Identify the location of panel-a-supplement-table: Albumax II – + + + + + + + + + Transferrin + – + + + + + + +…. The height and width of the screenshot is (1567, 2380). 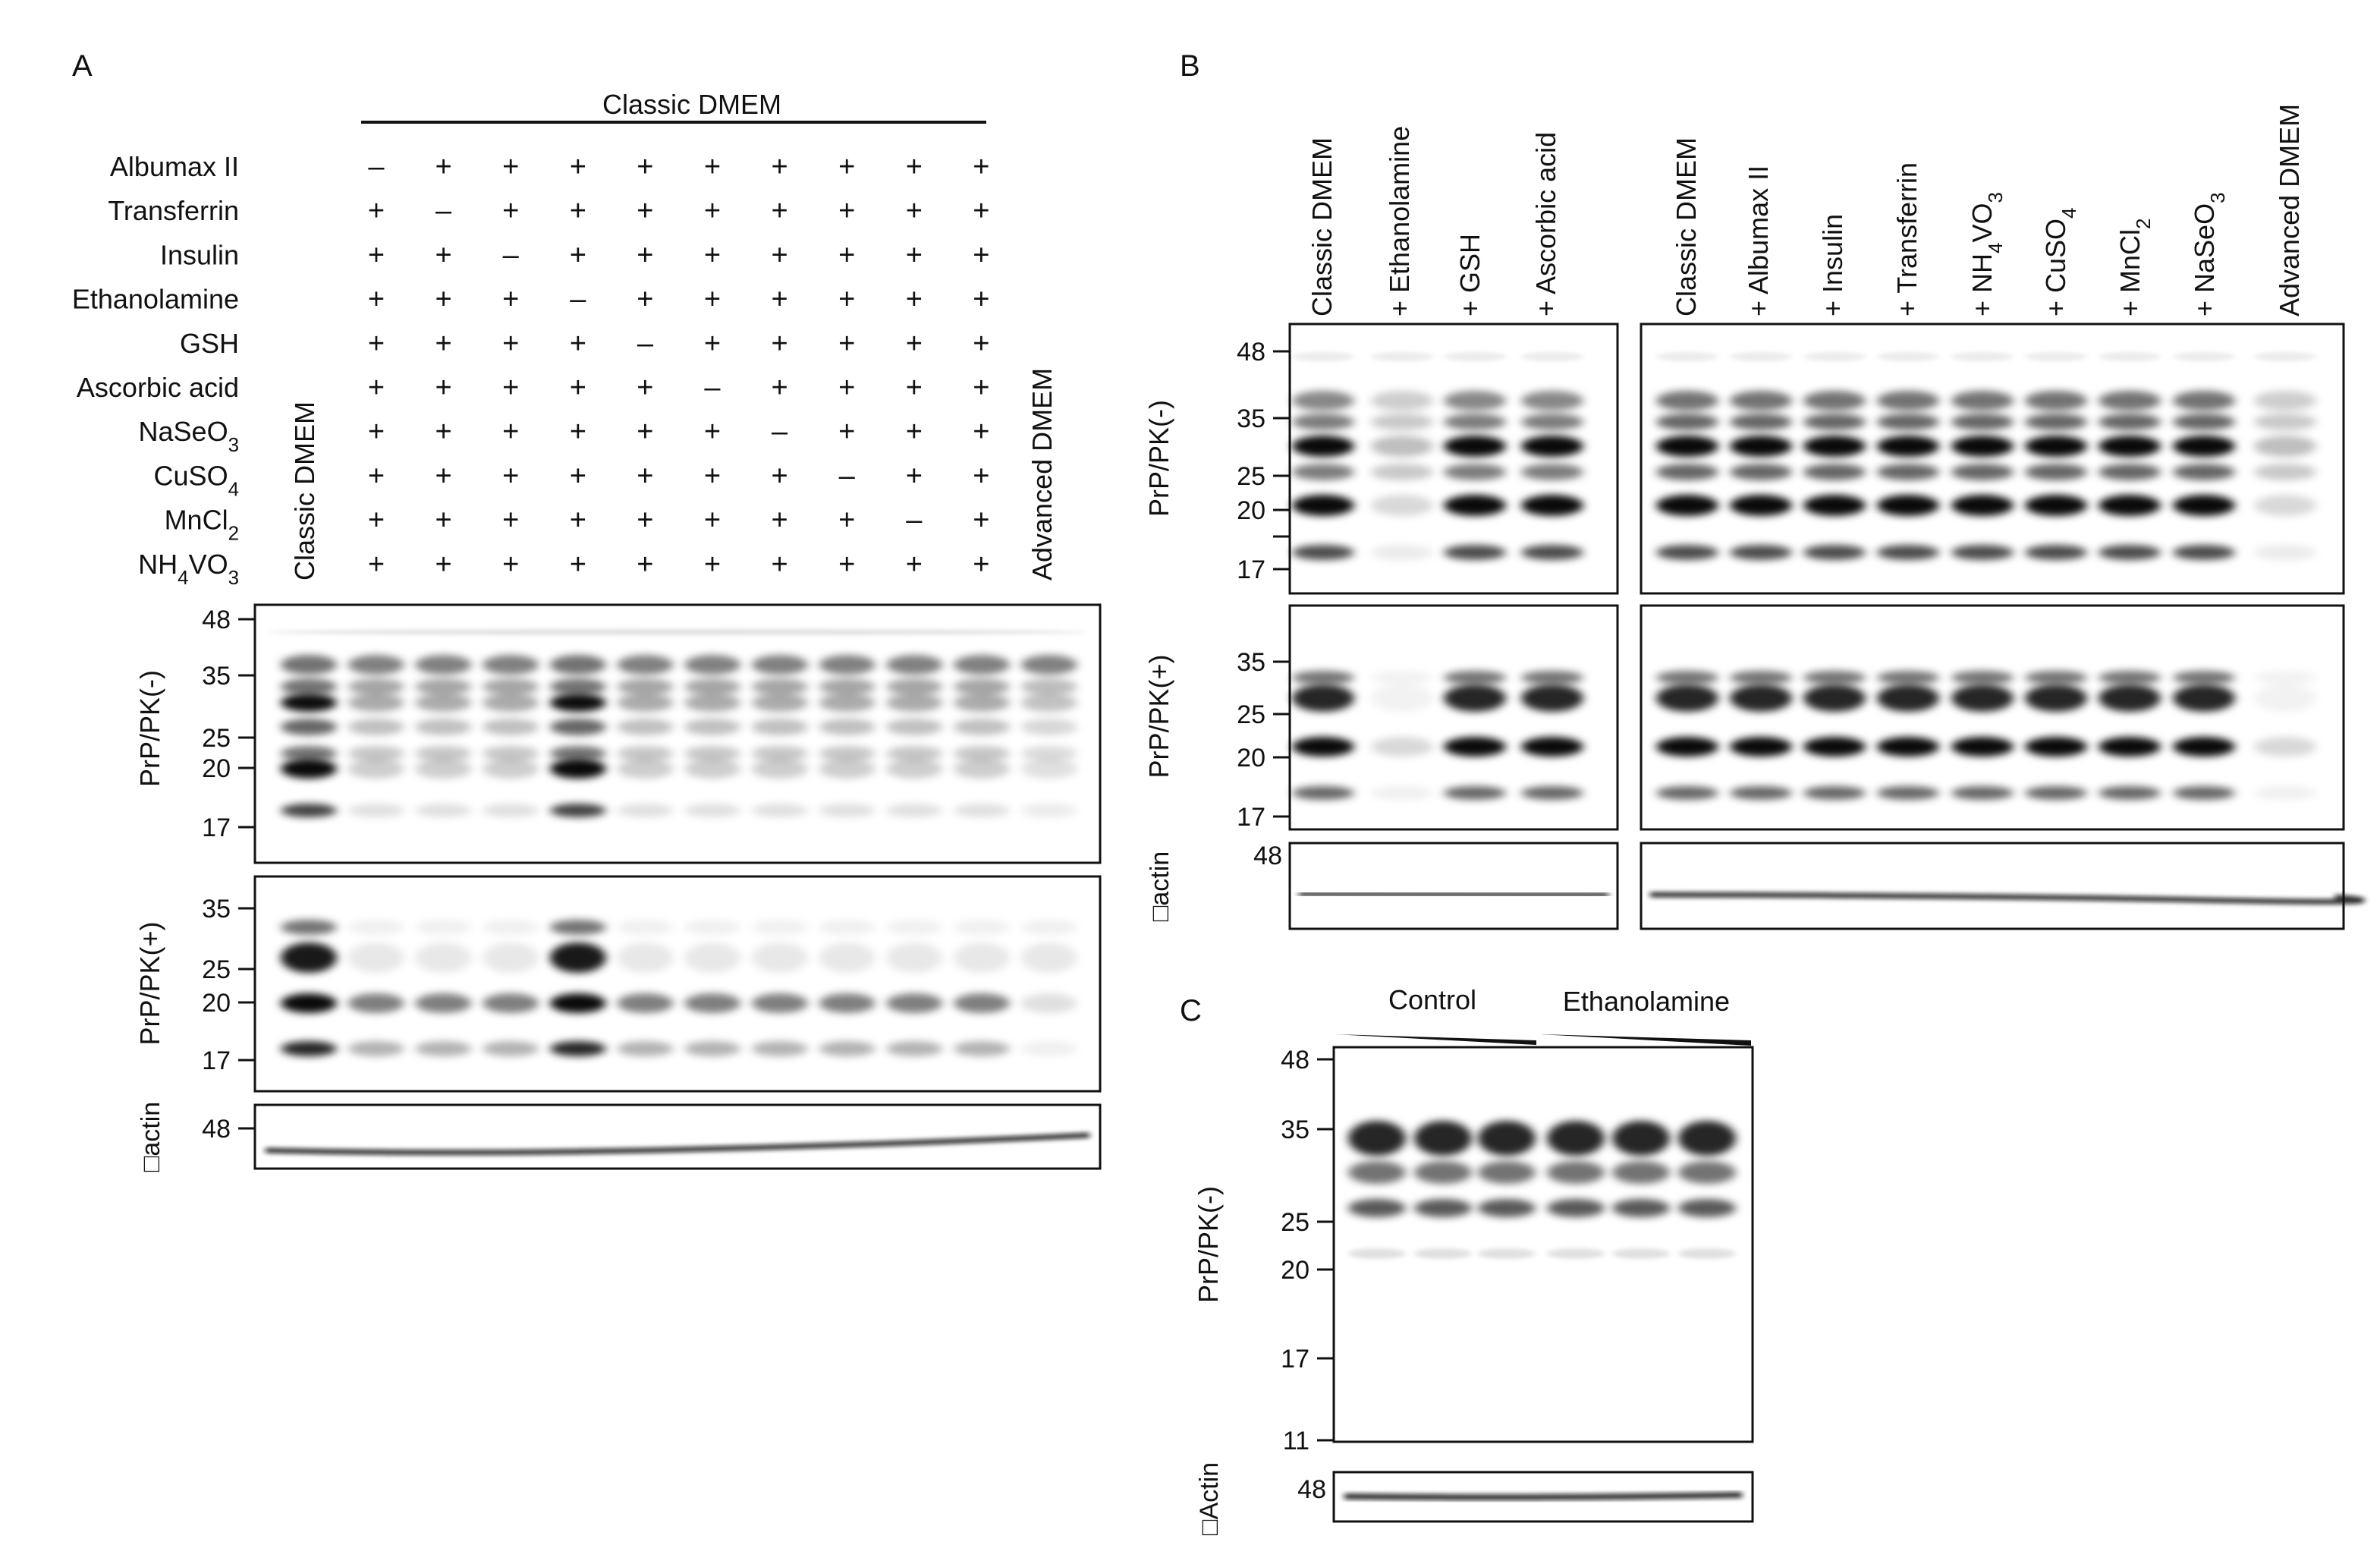
(531, 370).